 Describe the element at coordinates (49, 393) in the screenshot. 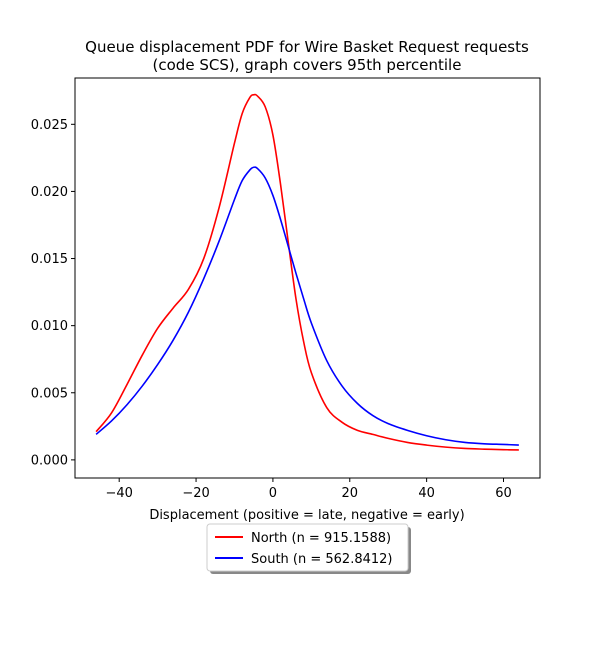

I see `y-tick-label: 0.005` at that location.